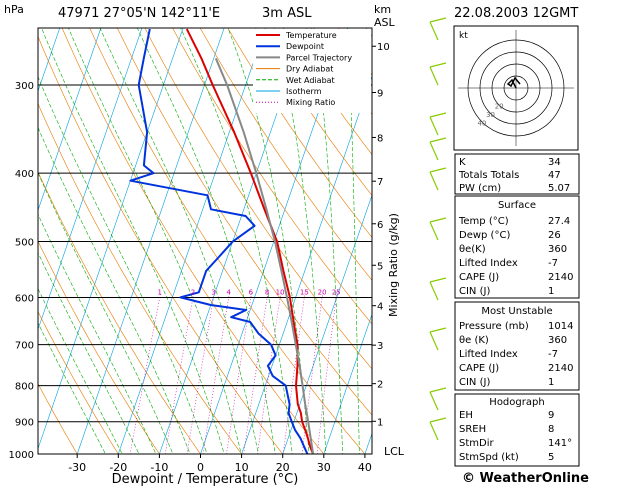  Describe the element at coordinates (474, 340) in the screenshot. I see `most_unstable-label: θe (K)` at that location.